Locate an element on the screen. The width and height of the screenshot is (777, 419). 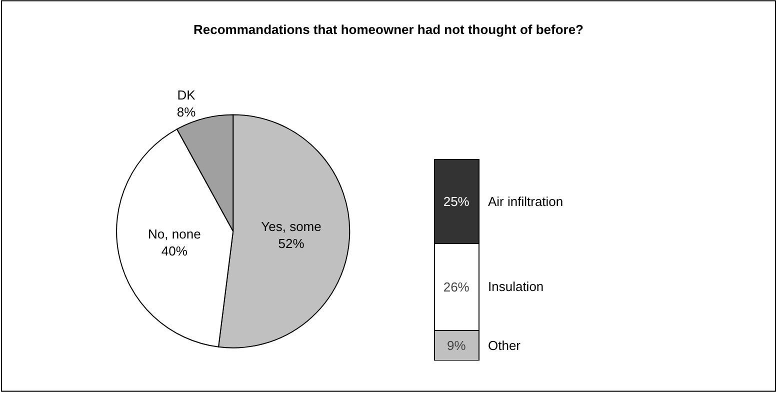
data-label: 26% is located at coordinates (456, 286).